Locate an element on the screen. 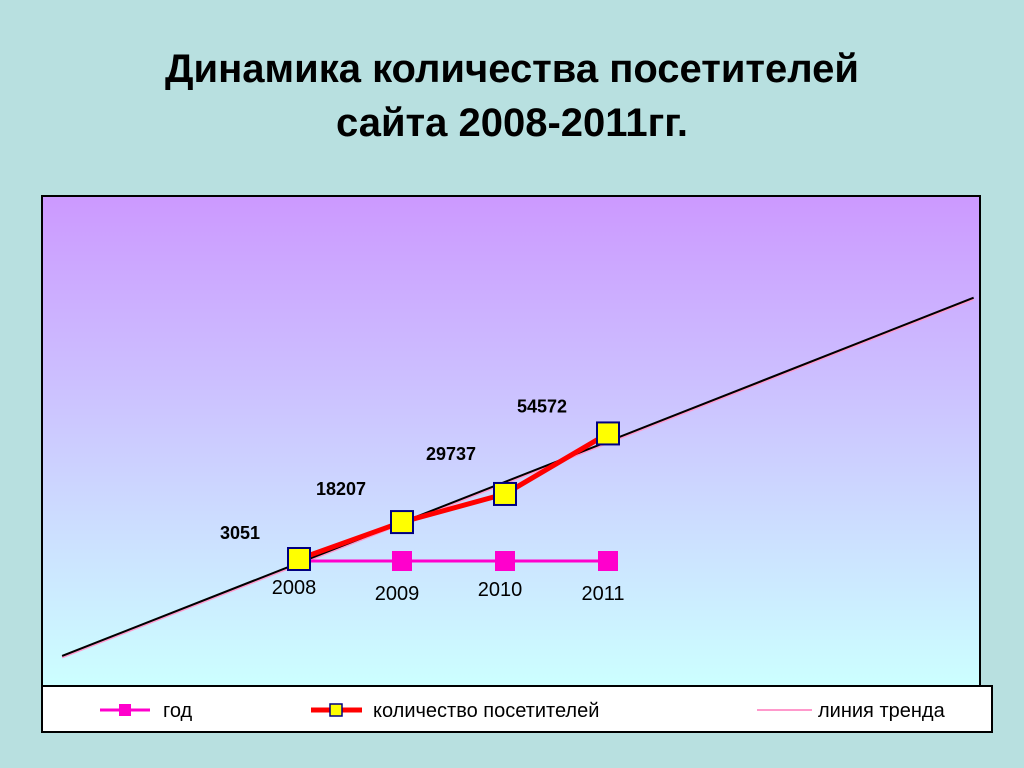  year-point-2010 is located at coordinates (505, 561).